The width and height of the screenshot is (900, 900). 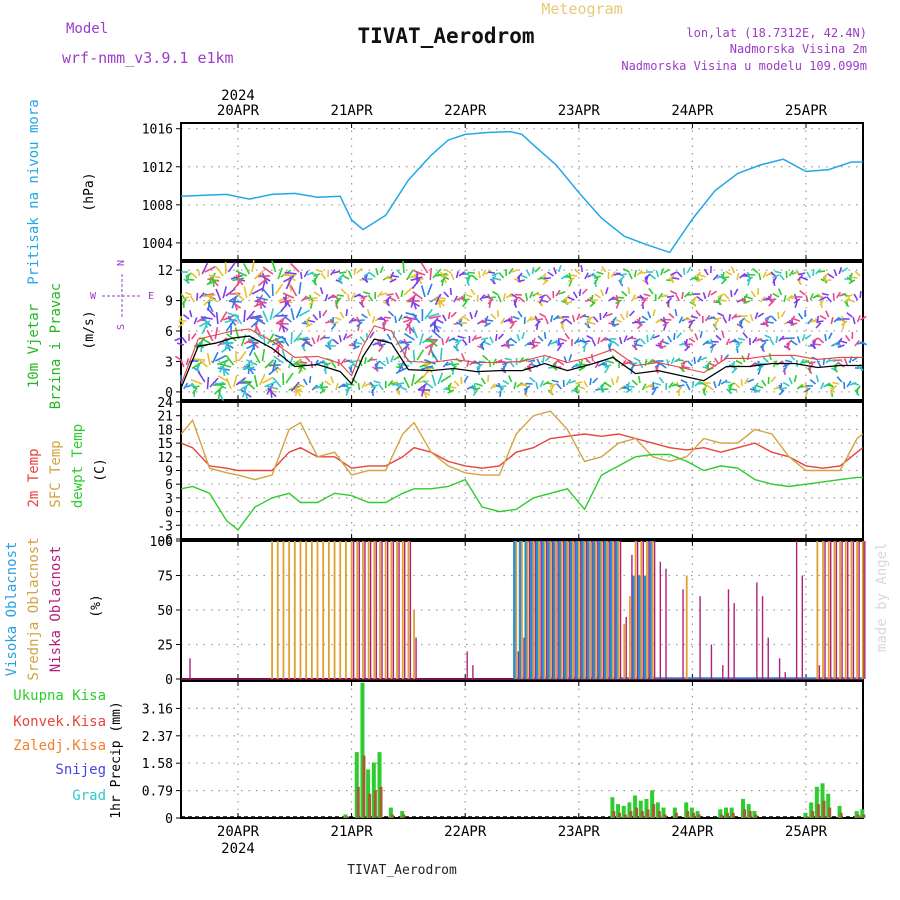 I want to click on precip-total-bar, so click(x=379, y=785).